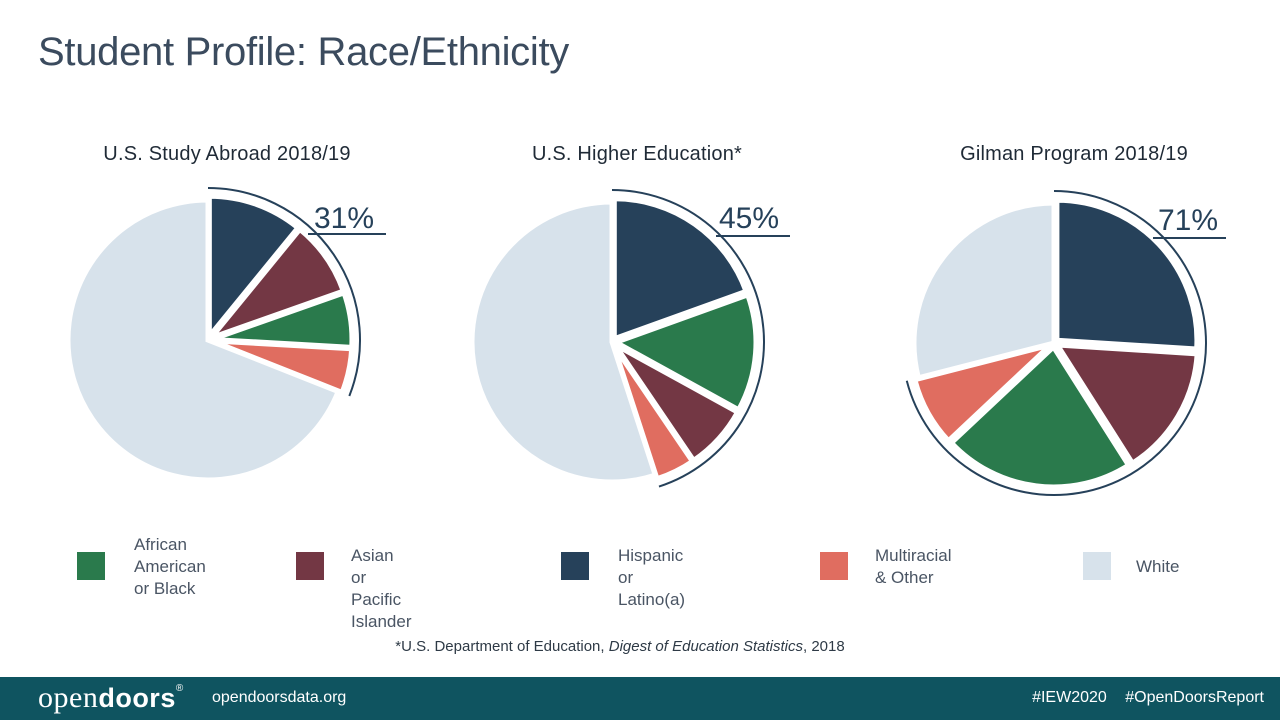 This screenshot has width=1280, height=720. What do you see at coordinates (1097, 566) in the screenshot?
I see `legend-swatch-white` at bounding box center [1097, 566].